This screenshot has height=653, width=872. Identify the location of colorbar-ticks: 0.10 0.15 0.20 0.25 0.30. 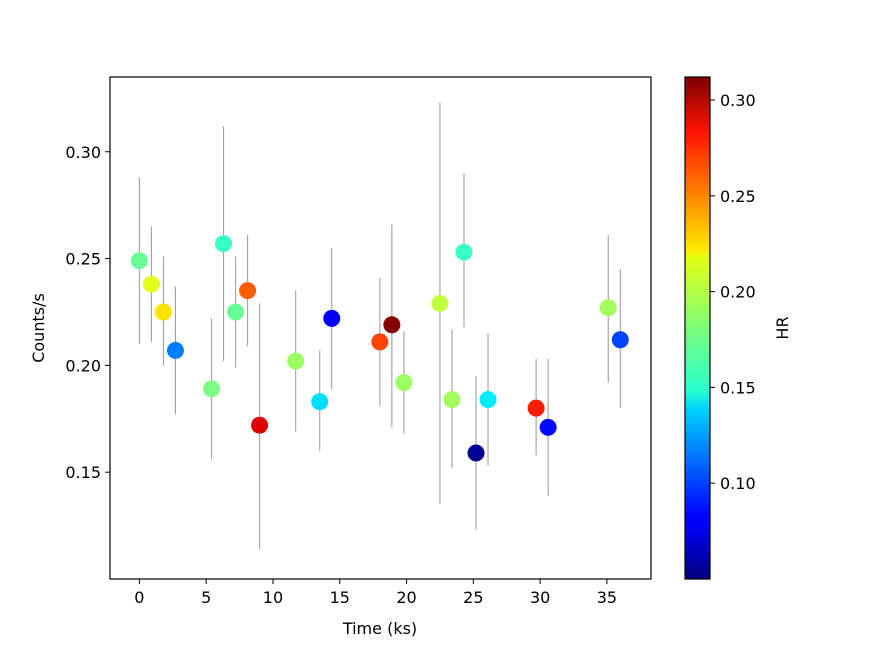
(733, 292).